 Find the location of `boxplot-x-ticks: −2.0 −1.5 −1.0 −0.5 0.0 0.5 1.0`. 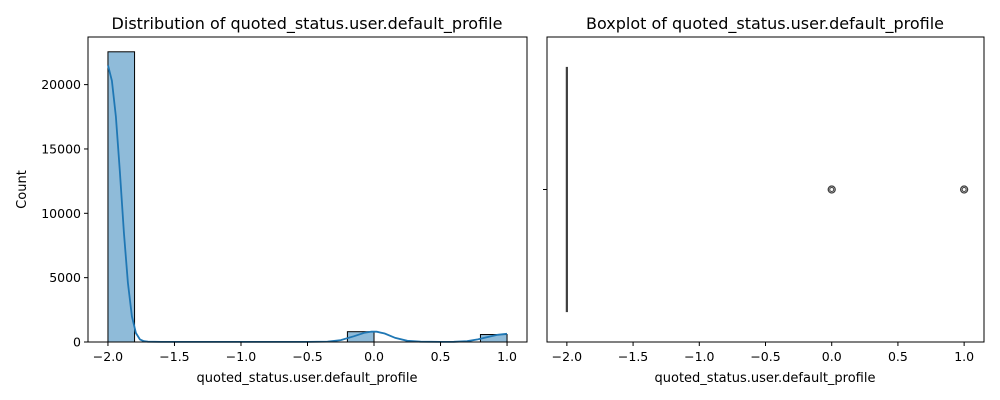

boxplot-x-ticks: −2.0 −1.5 −1.0 −0.5 0.0 0.5 1.0 is located at coordinates (763, 353).